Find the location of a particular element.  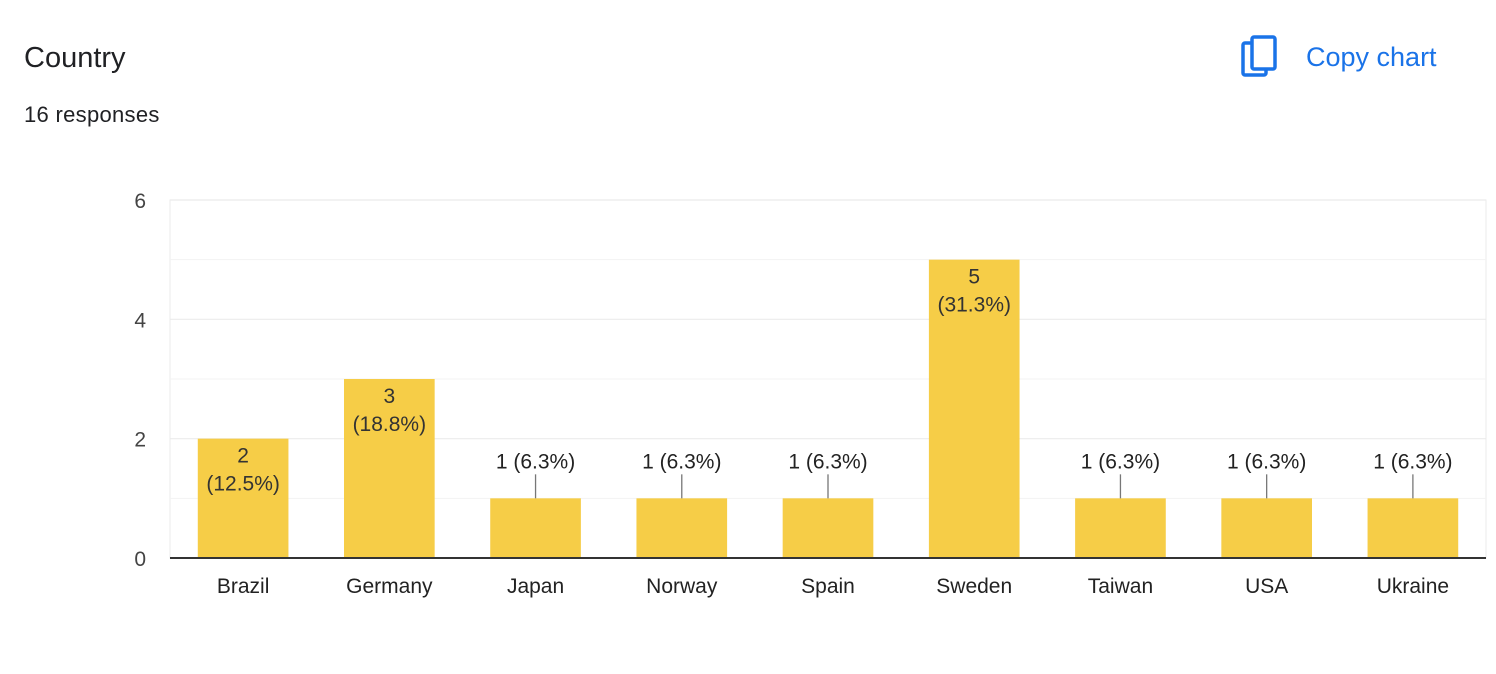

data-label: (31.3%) is located at coordinates (974, 305).